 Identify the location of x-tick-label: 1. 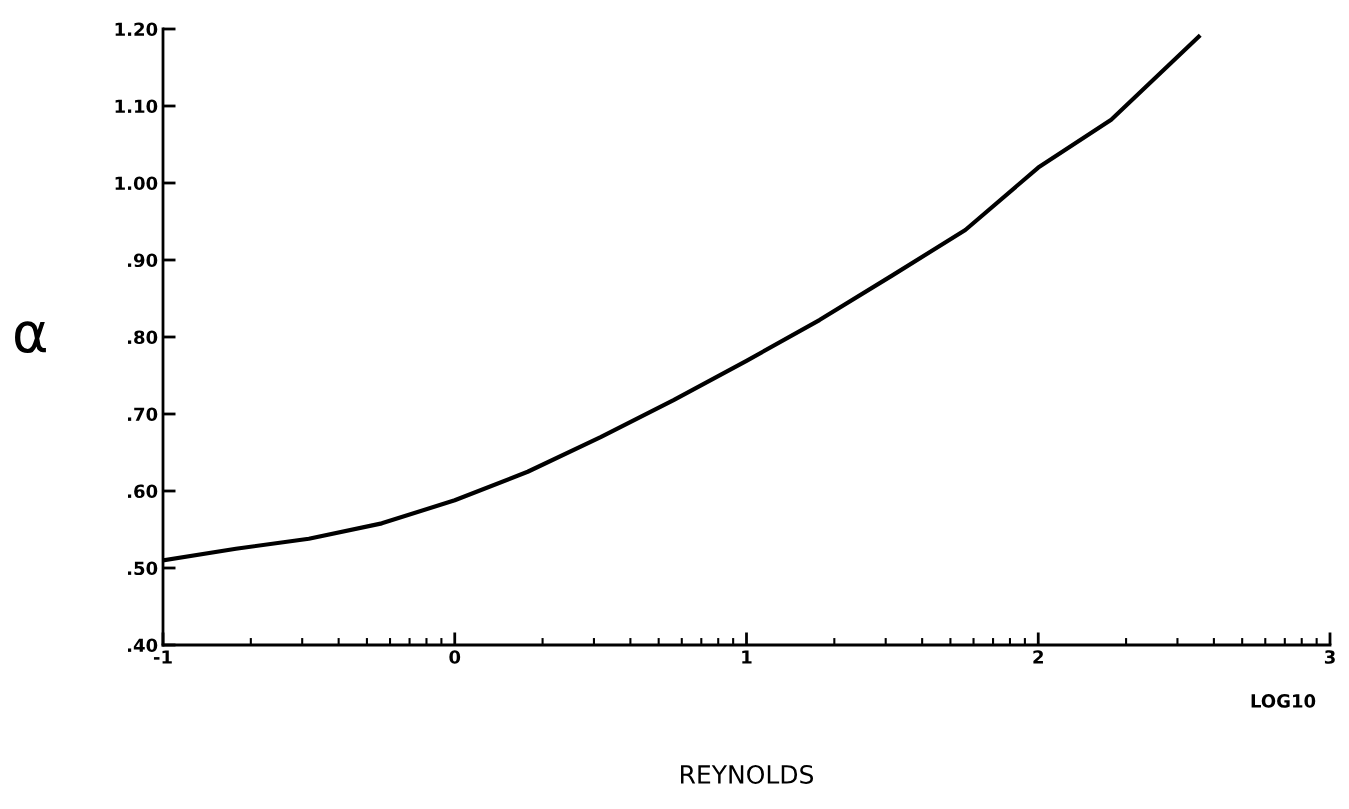
(747, 657).